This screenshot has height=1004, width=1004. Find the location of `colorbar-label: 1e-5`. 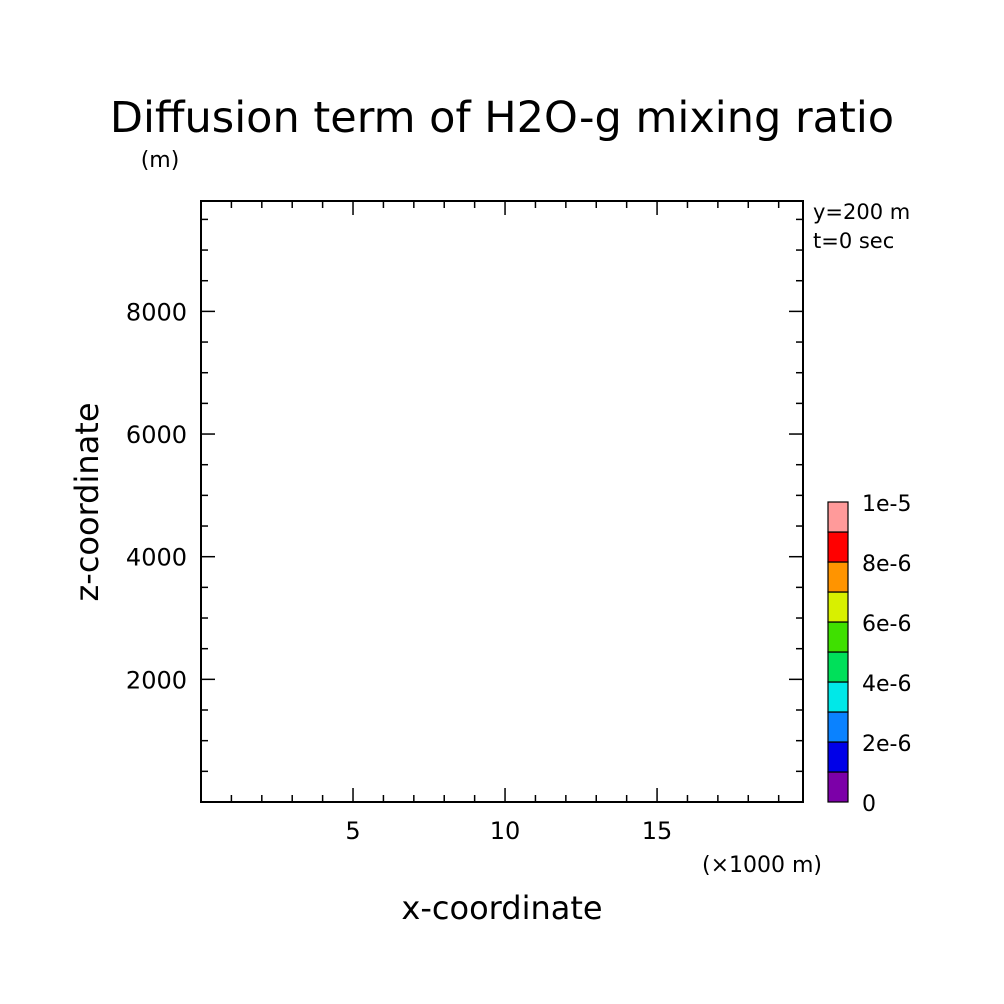

colorbar-label: 1e-5 is located at coordinates (886, 504).